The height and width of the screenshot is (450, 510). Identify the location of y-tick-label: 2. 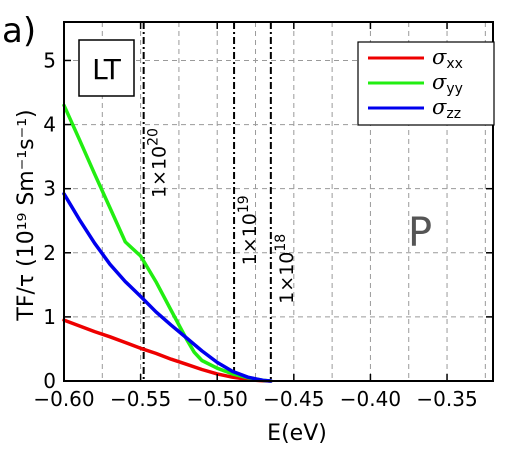
(49, 253).